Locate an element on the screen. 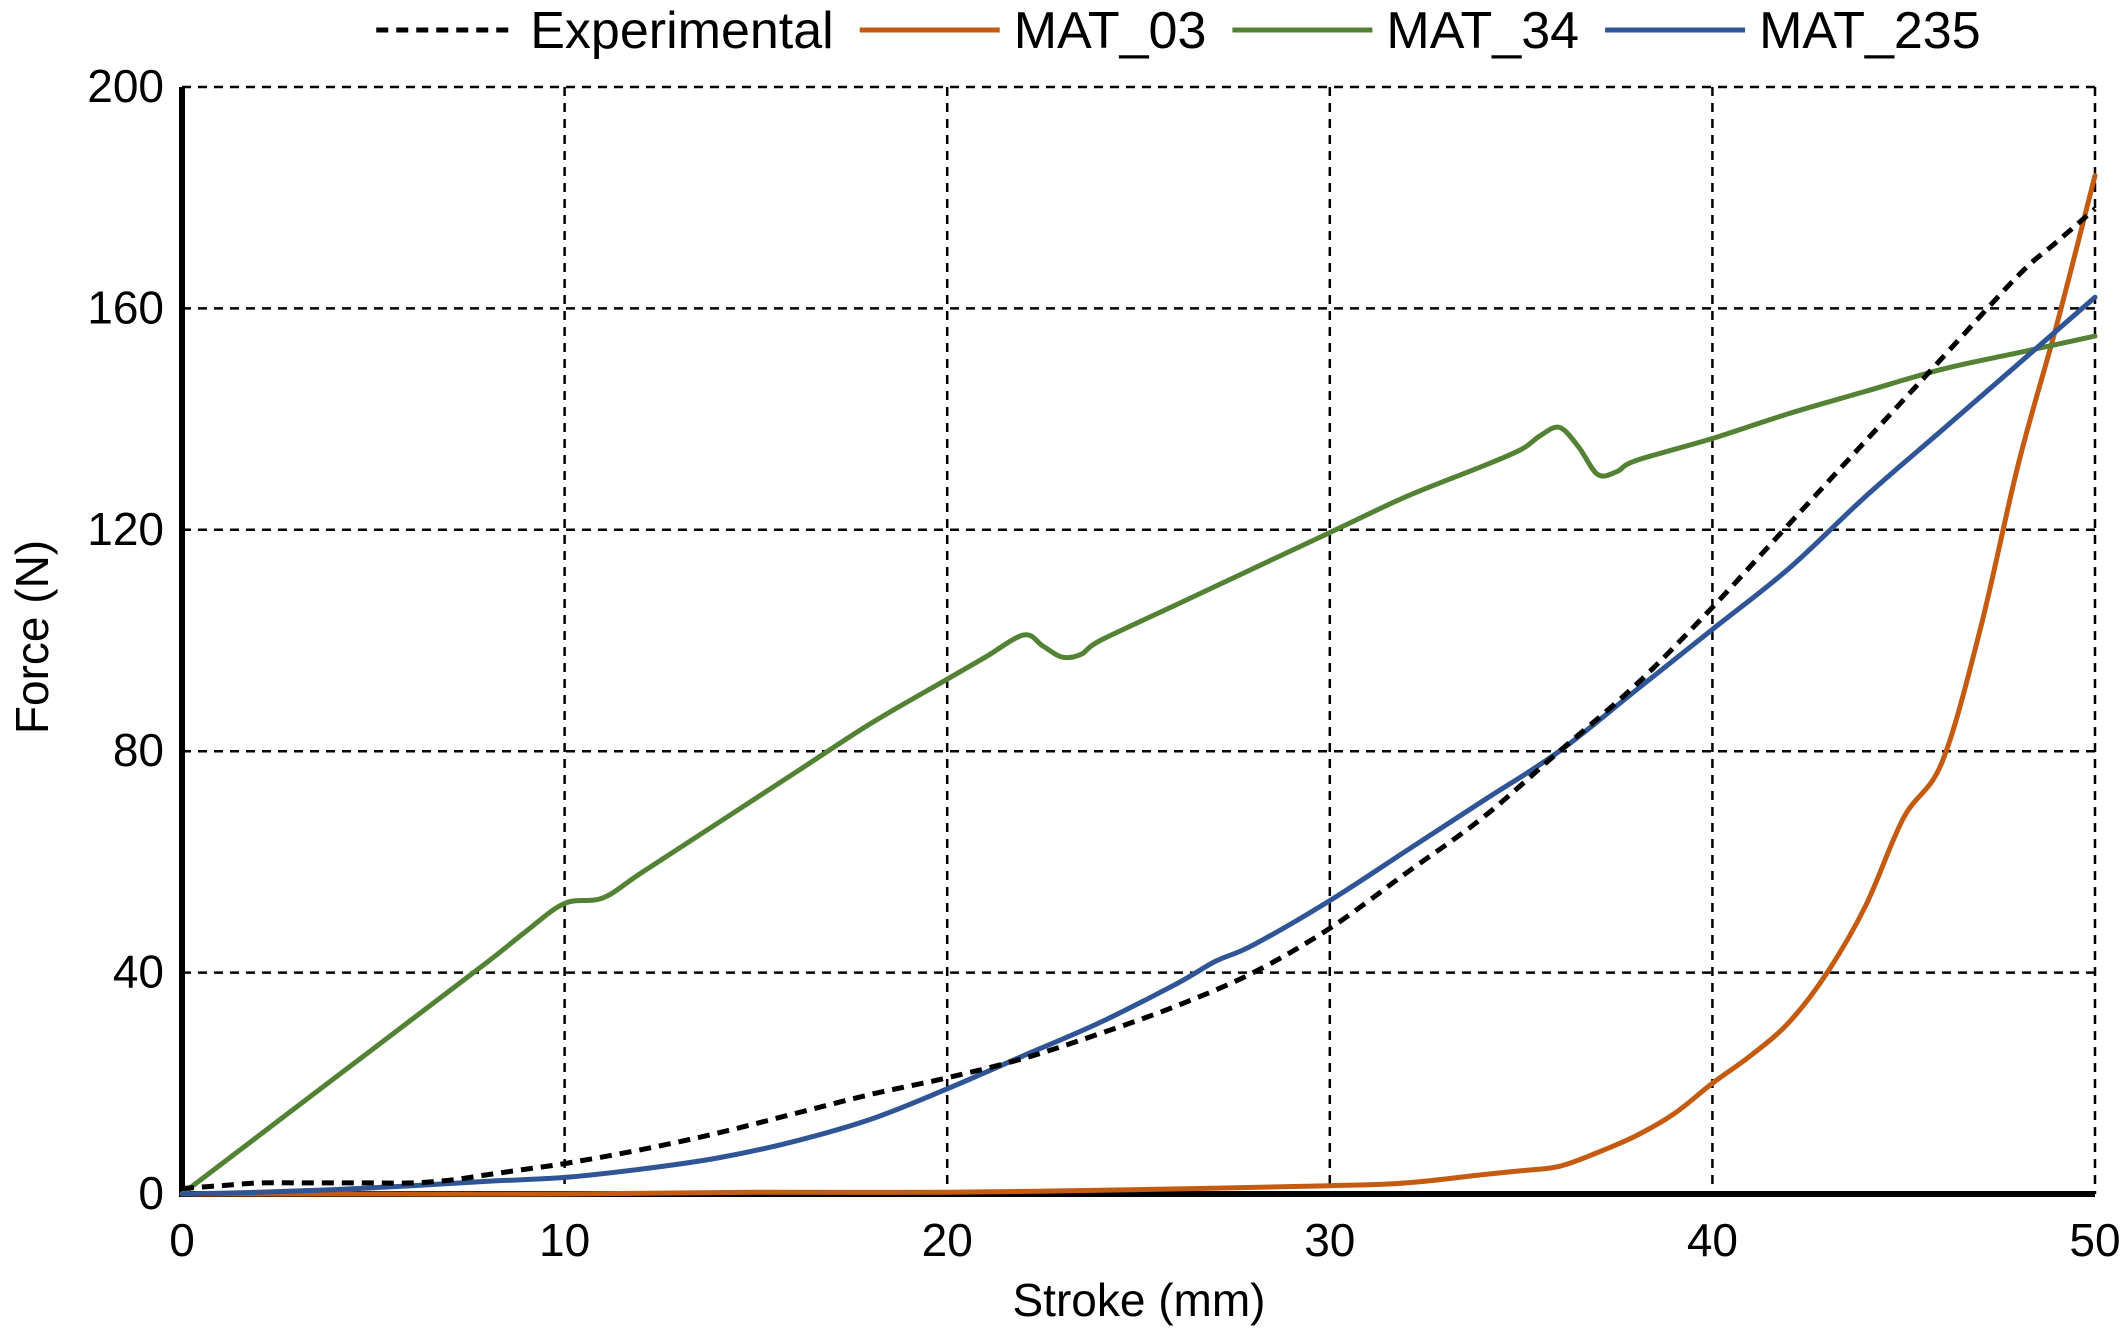  legend: Experimental MAT_03 MAT_34 MAT_235 is located at coordinates (1178, 31).